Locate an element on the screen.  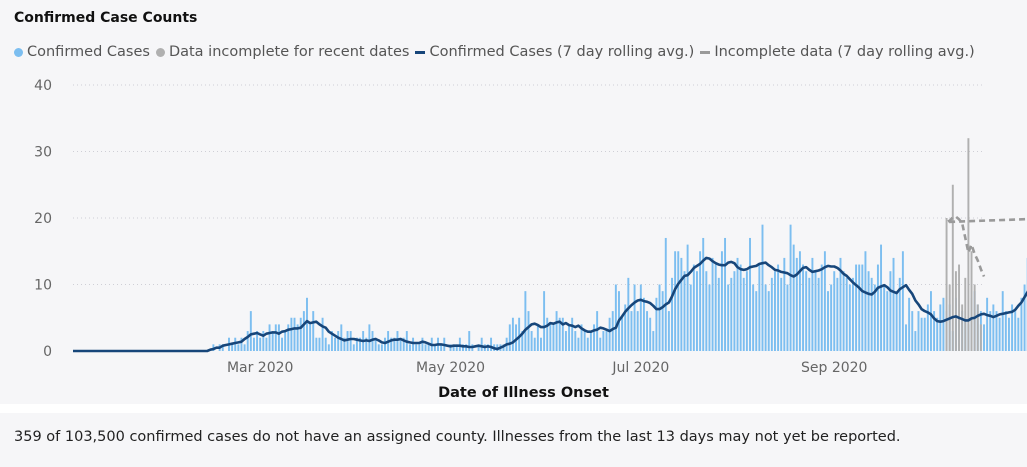
legend-label: Data incomplete for recent dates is located at coordinates (289, 52).